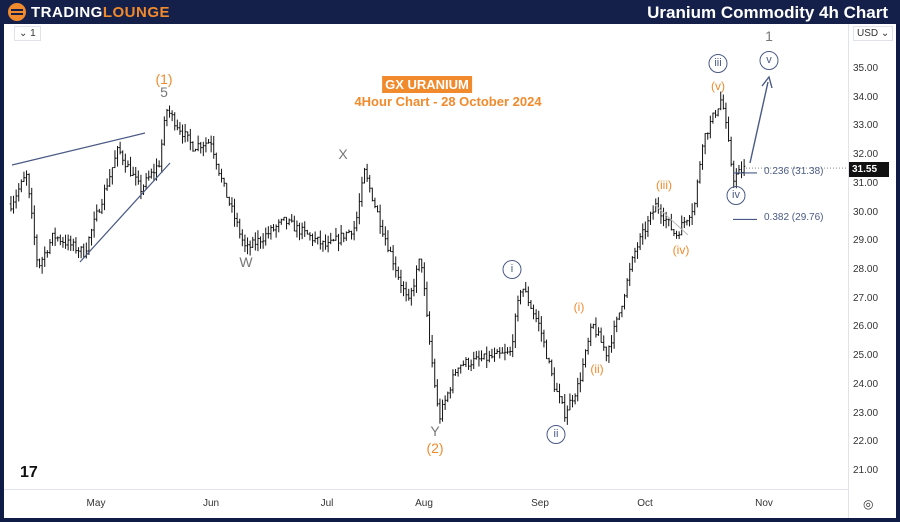  I want to click on header: TRADINGLOUNGE Uranium Commodity 4h Chart, so click(450, 12).